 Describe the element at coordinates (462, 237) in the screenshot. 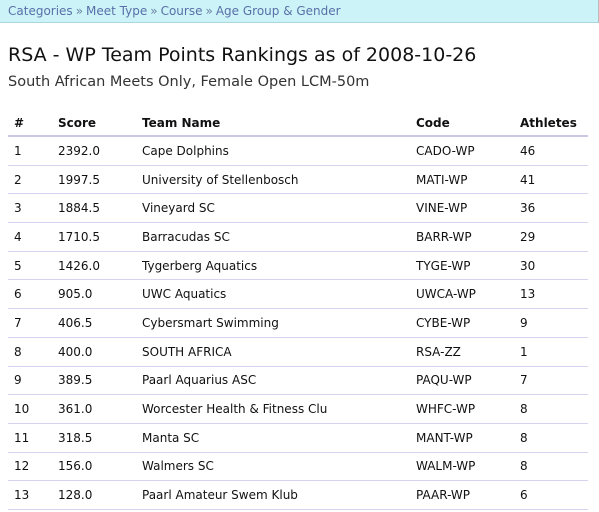

I see `code-cell: BARR-WP` at that location.